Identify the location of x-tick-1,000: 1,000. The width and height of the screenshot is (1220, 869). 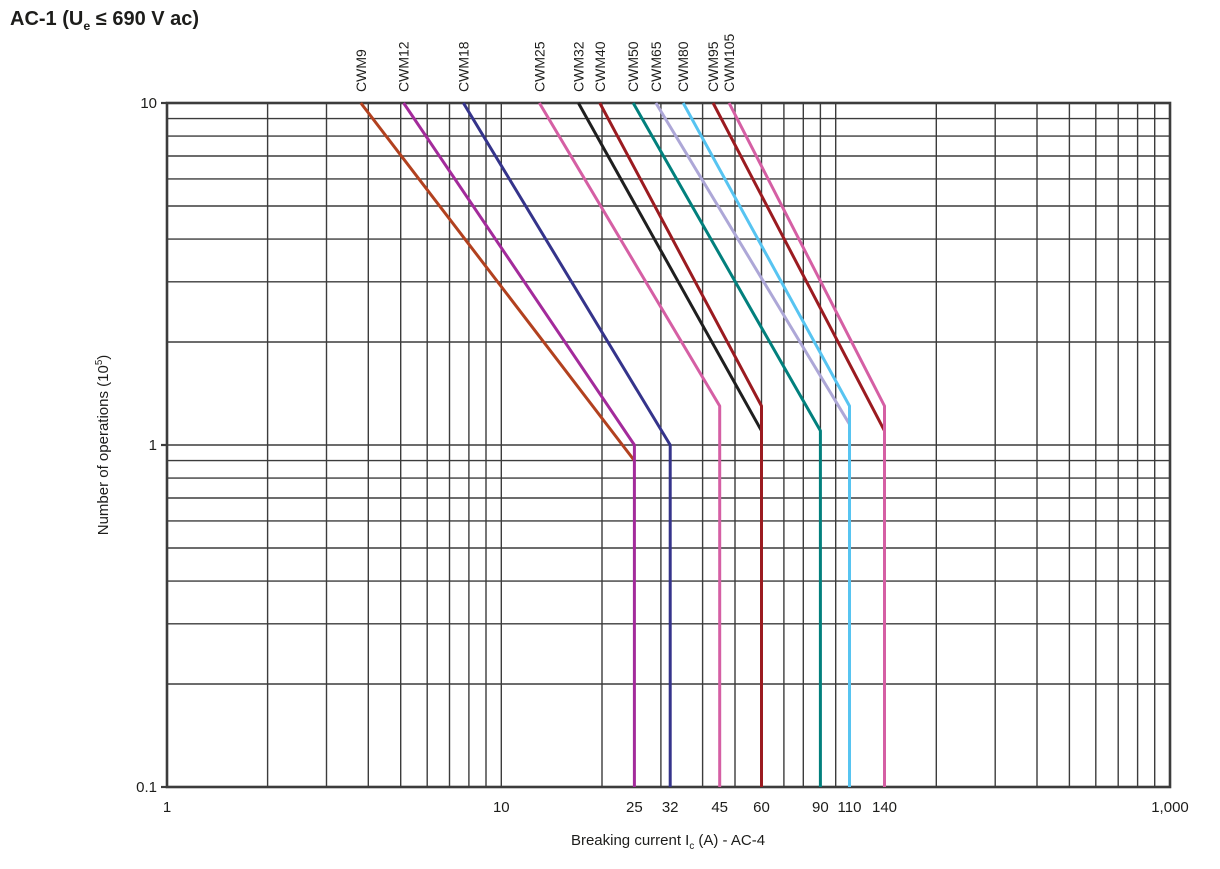
(1170, 807).